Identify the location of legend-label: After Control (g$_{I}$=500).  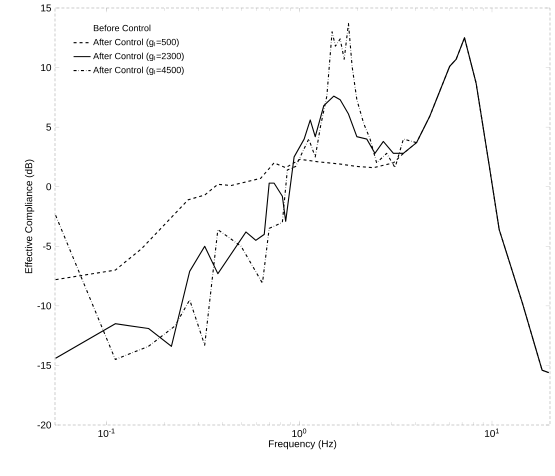
(136, 43).